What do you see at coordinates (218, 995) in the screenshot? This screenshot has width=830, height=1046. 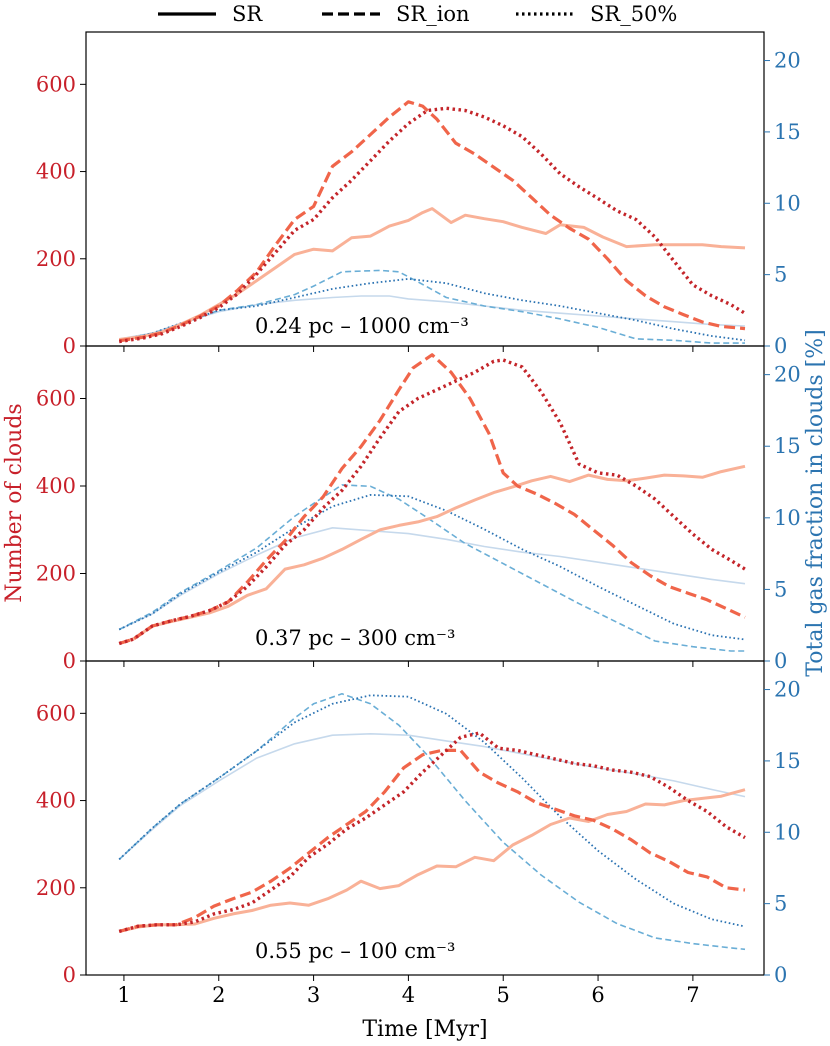 I see `xtick-label: 2` at bounding box center [218, 995].